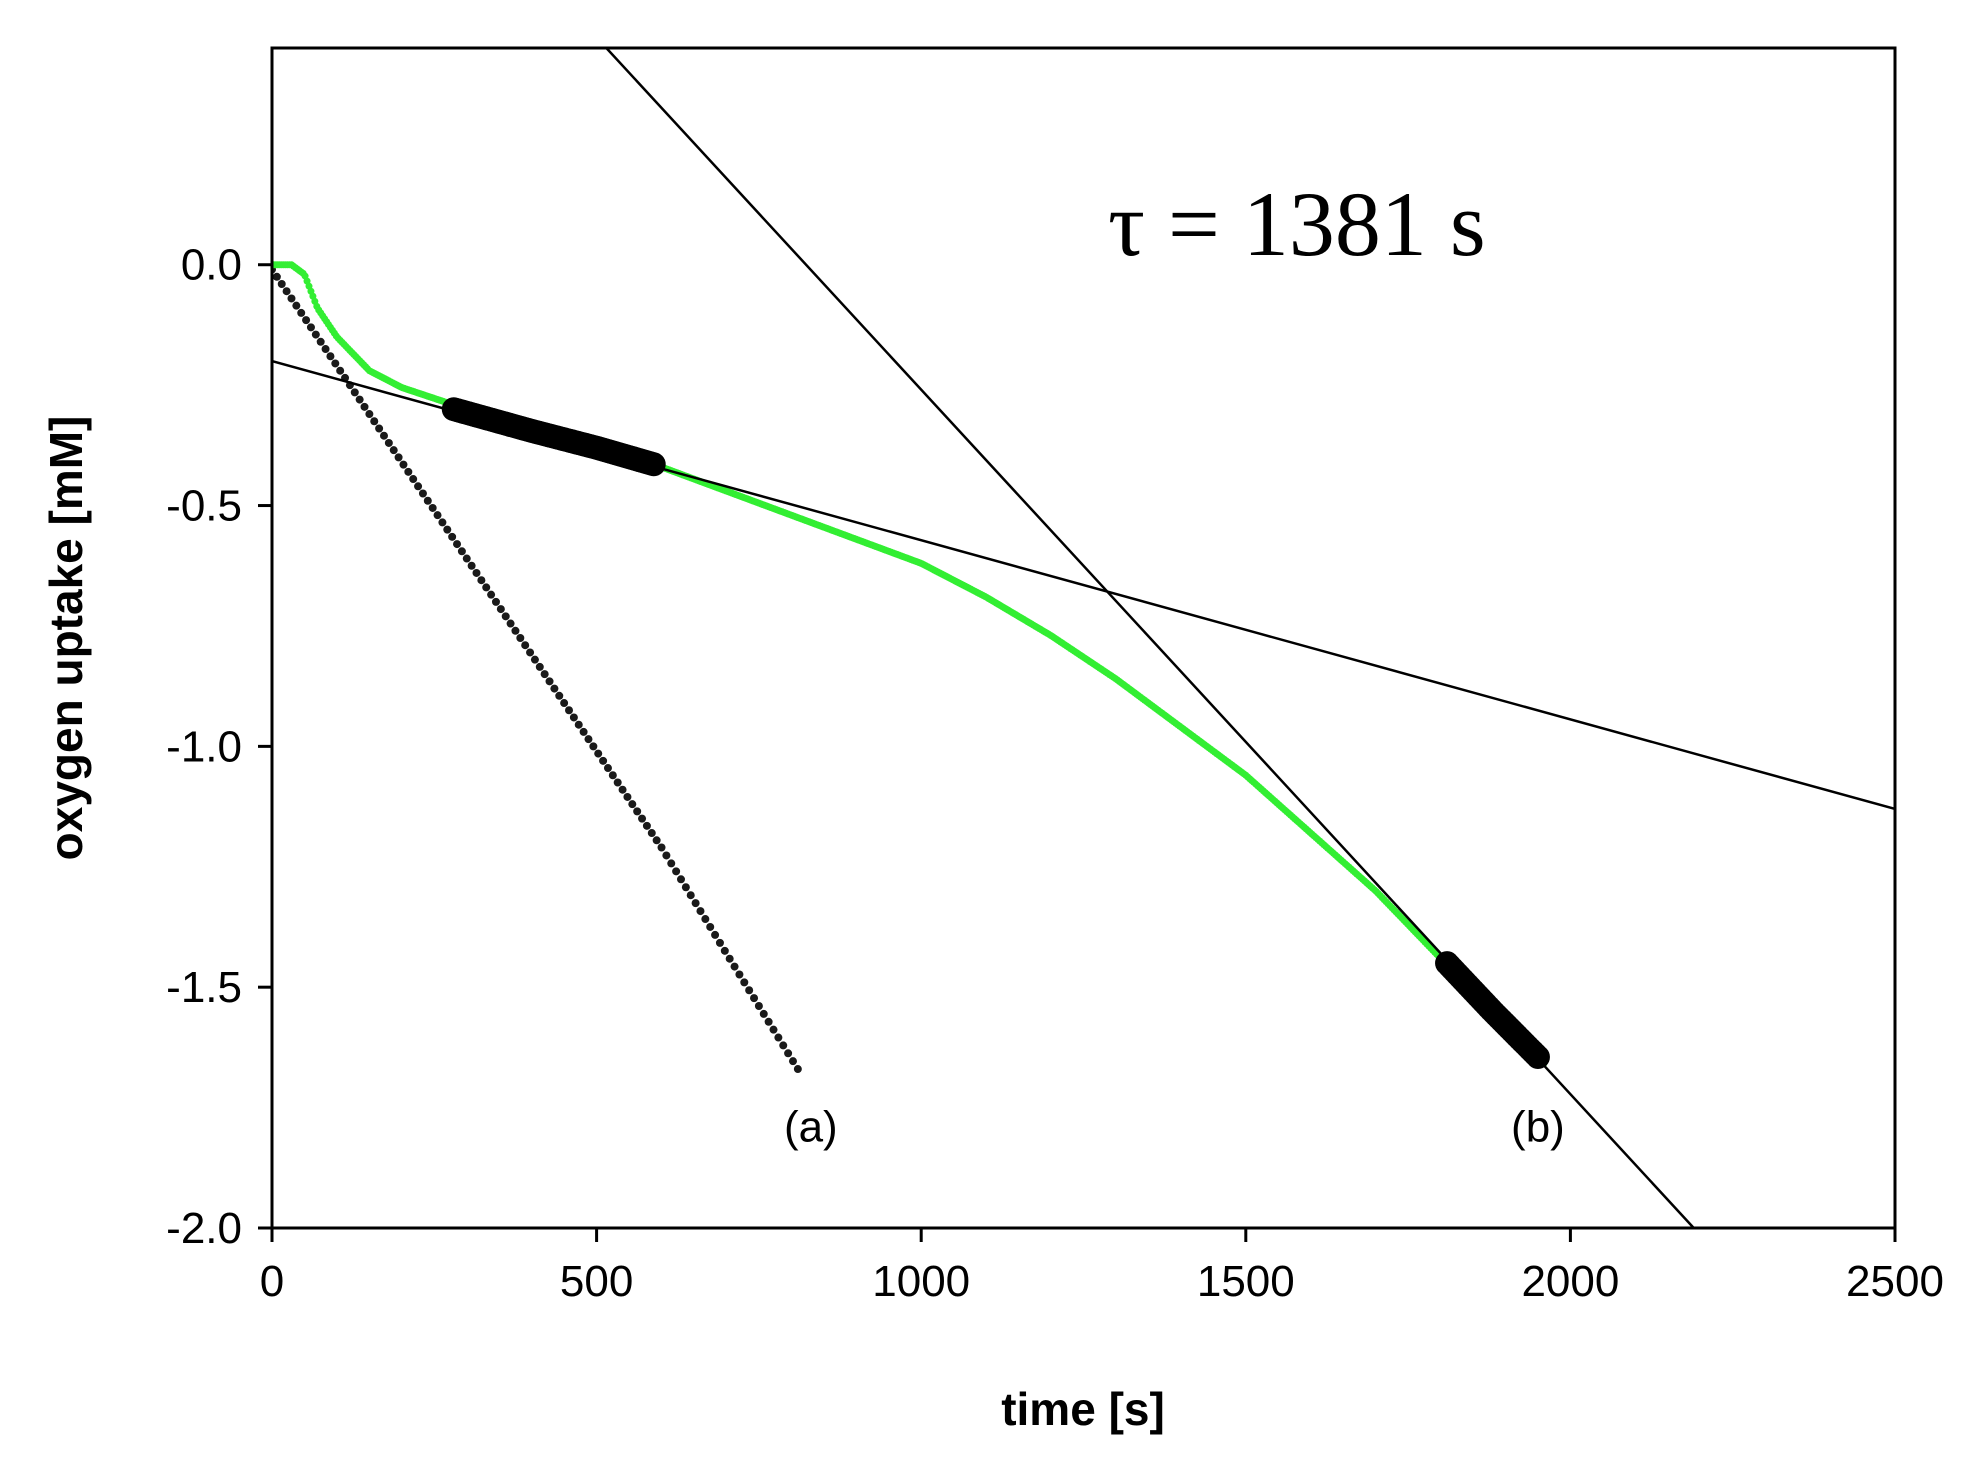 Image resolution: width=1976 pixels, height=1463 pixels. I want to click on x-tick-label: 2500, so click(1895, 1281).